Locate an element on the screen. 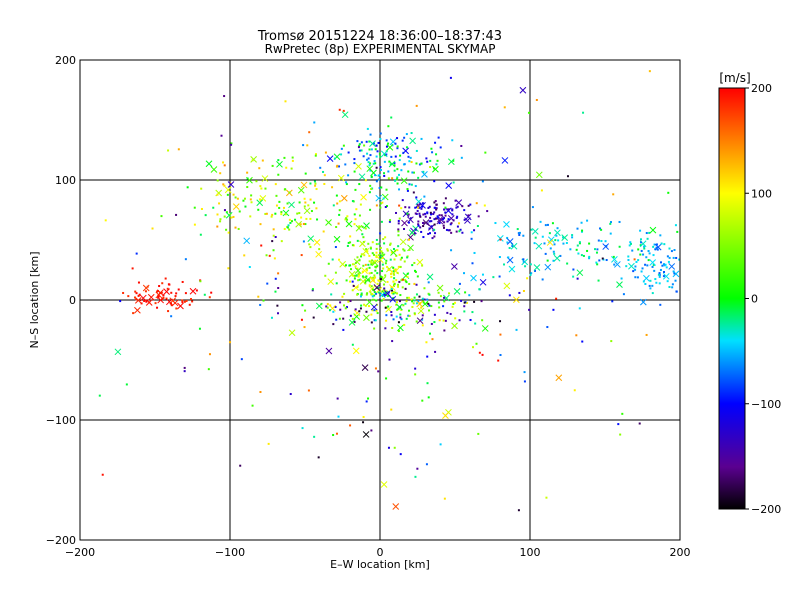 The width and height of the screenshot is (800, 600). y-tick-label-3: 100 is located at coordinates (65, 180).